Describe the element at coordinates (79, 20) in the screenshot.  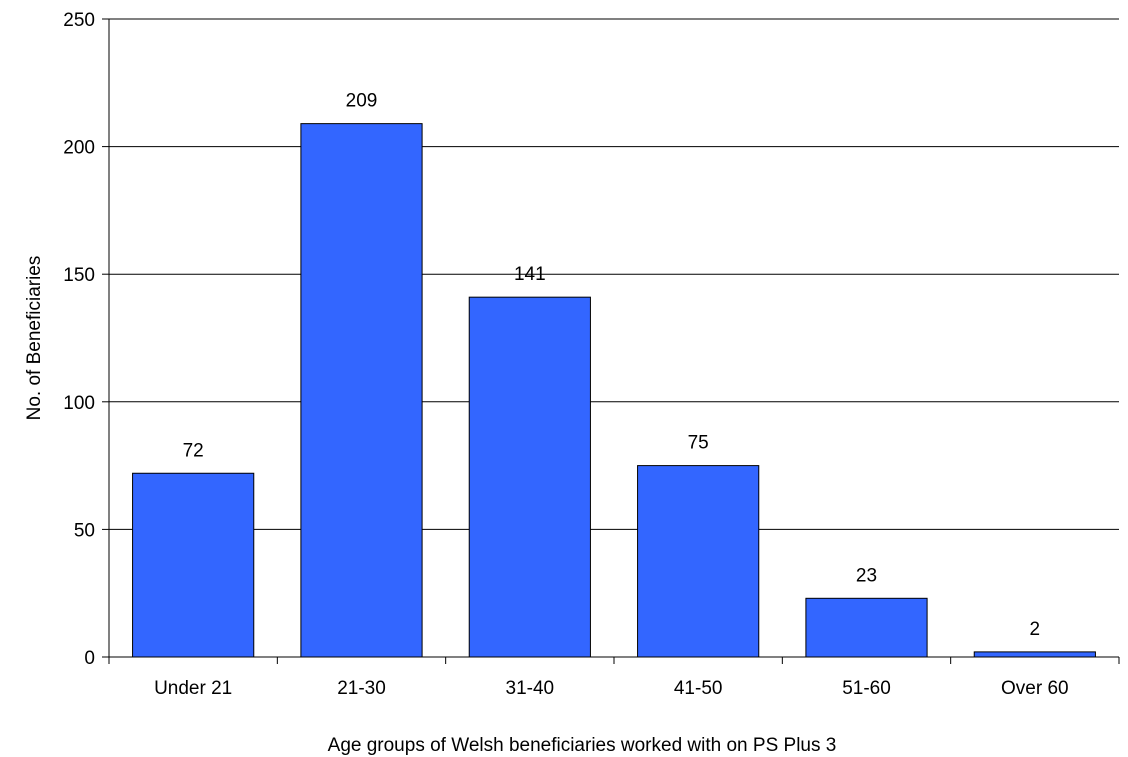
I see `y-tick-label: 250` at that location.